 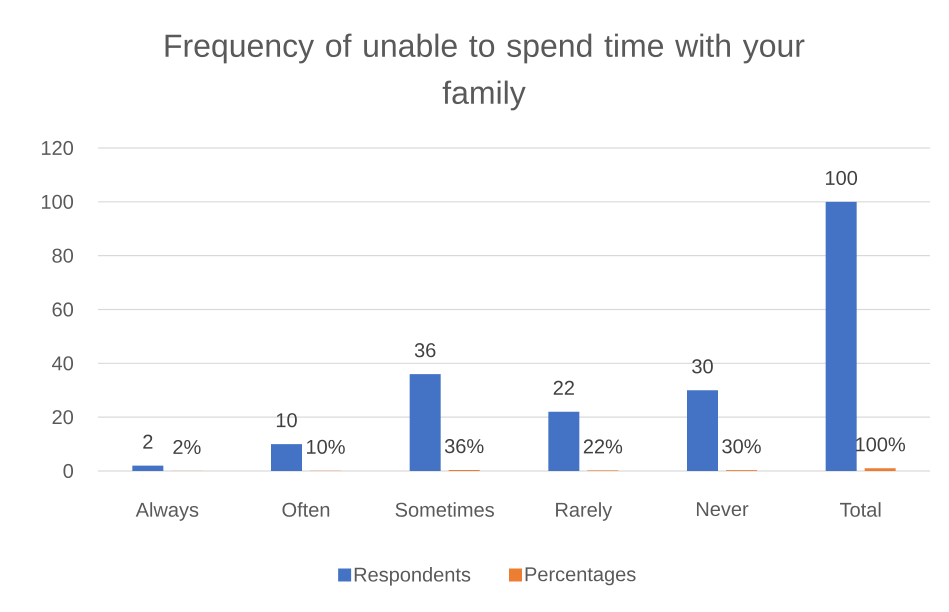 What do you see at coordinates (603, 446) in the screenshot?
I see `data-label: 22%` at bounding box center [603, 446].